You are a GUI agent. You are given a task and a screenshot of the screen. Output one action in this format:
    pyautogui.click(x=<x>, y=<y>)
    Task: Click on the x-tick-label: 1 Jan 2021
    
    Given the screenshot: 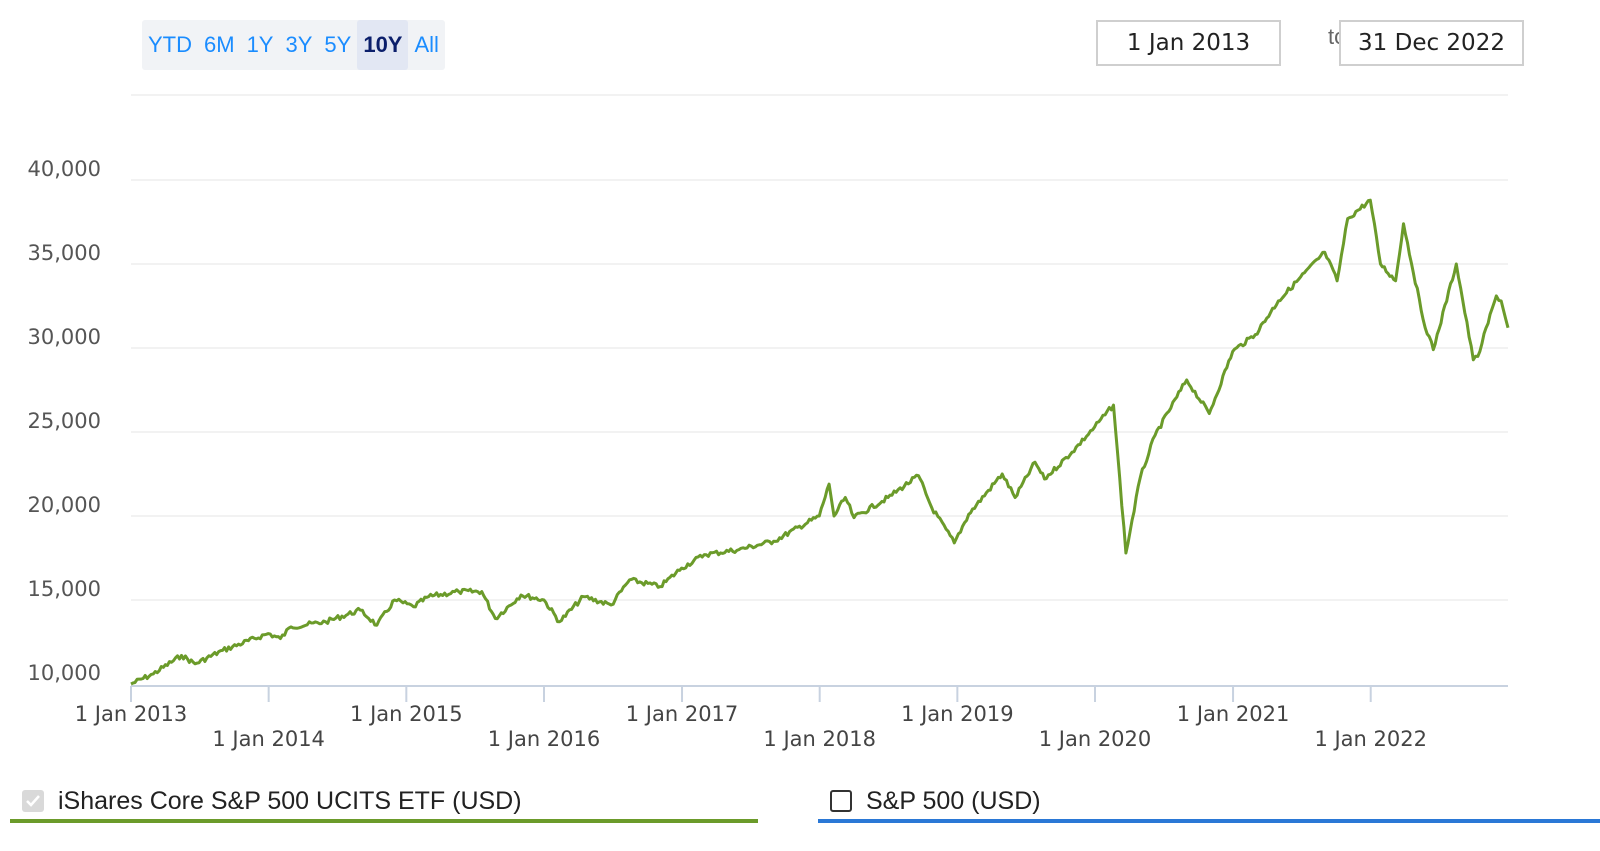 What is the action you would take?
    pyautogui.click(x=1233, y=714)
    